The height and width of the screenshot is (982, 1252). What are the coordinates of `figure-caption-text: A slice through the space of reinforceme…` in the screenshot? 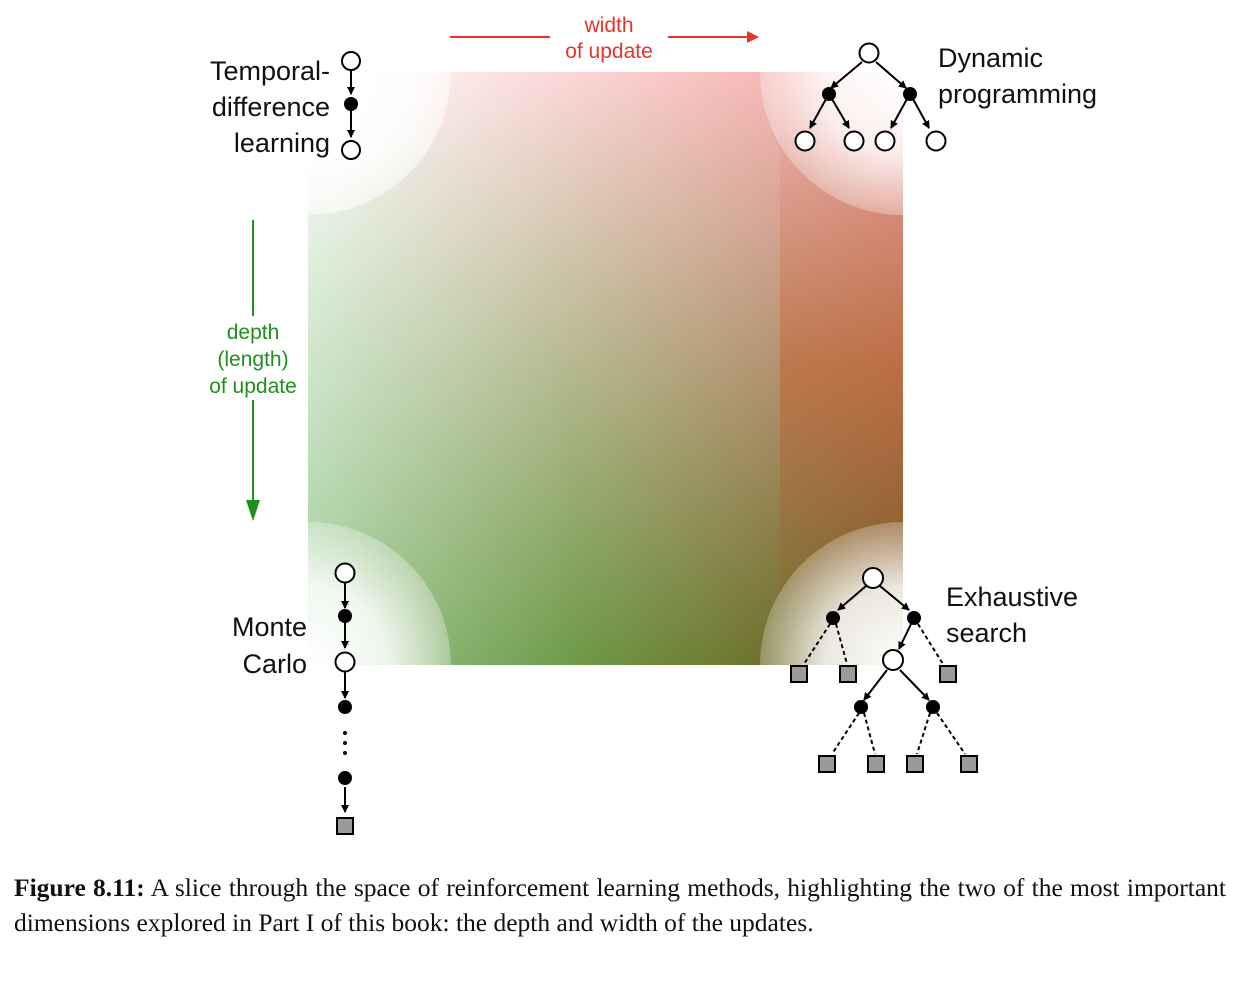 It's located at (620, 905).